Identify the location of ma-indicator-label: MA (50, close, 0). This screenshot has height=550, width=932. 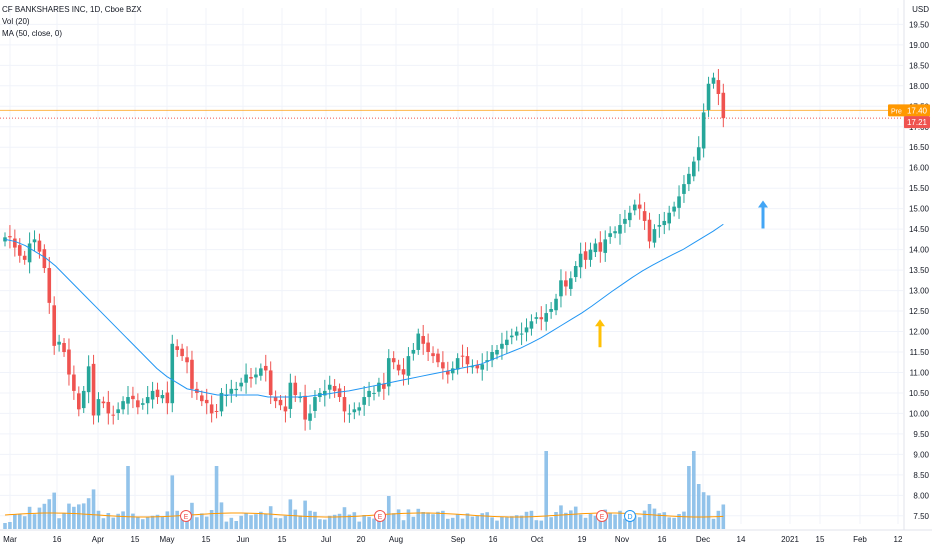
(32, 33).